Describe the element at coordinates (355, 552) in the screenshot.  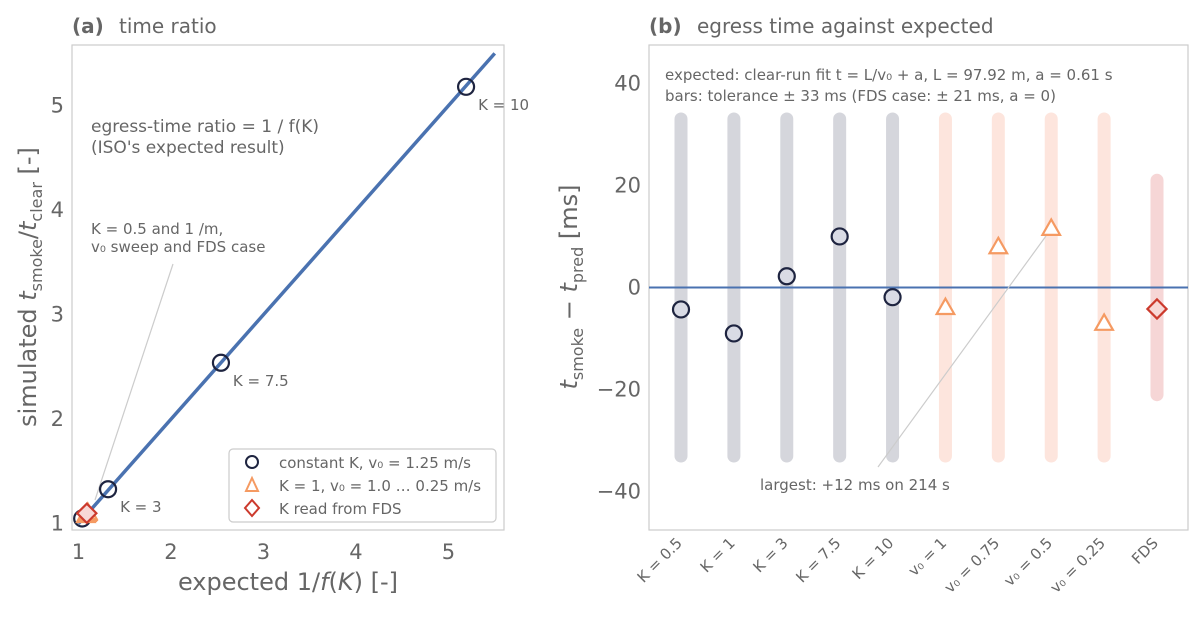
I see `panel-a-x-tick-label: 4` at that location.